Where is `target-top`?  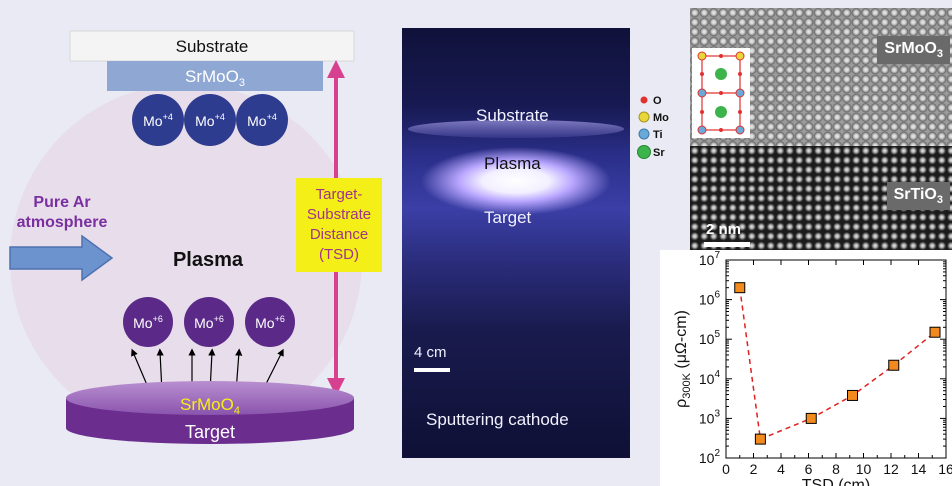 target-top is located at coordinates (210, 398).